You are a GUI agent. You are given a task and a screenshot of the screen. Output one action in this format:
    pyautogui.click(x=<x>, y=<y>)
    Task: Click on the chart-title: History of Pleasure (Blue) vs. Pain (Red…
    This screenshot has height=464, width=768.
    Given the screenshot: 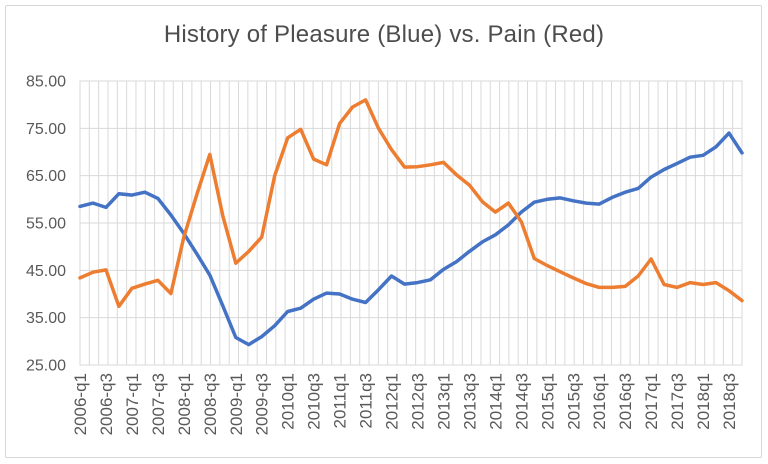 What is the action you would take?
    pyautogui.click(x=384, y=34)
    